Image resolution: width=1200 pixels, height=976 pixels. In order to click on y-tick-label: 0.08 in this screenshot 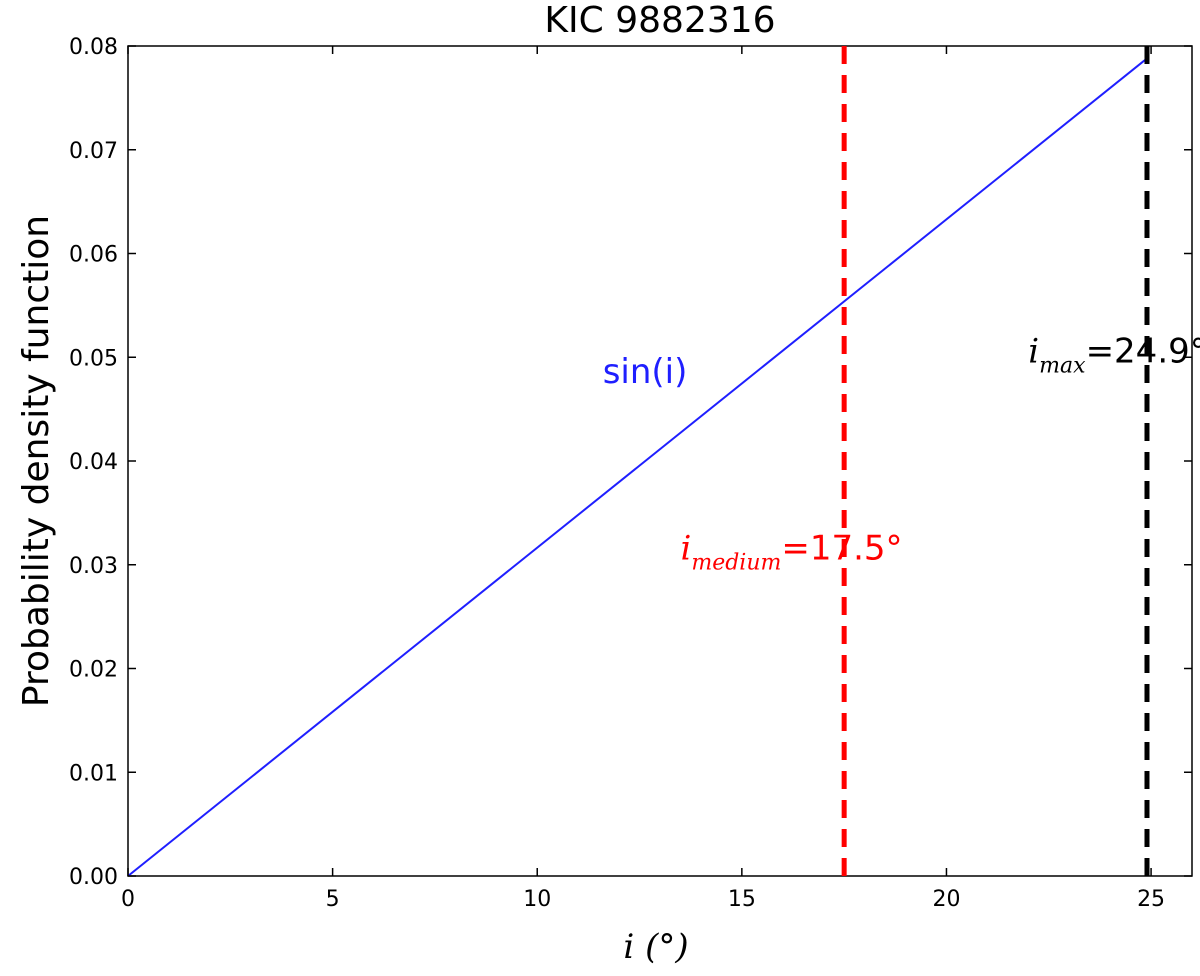, I will do `click(93, 47)`.